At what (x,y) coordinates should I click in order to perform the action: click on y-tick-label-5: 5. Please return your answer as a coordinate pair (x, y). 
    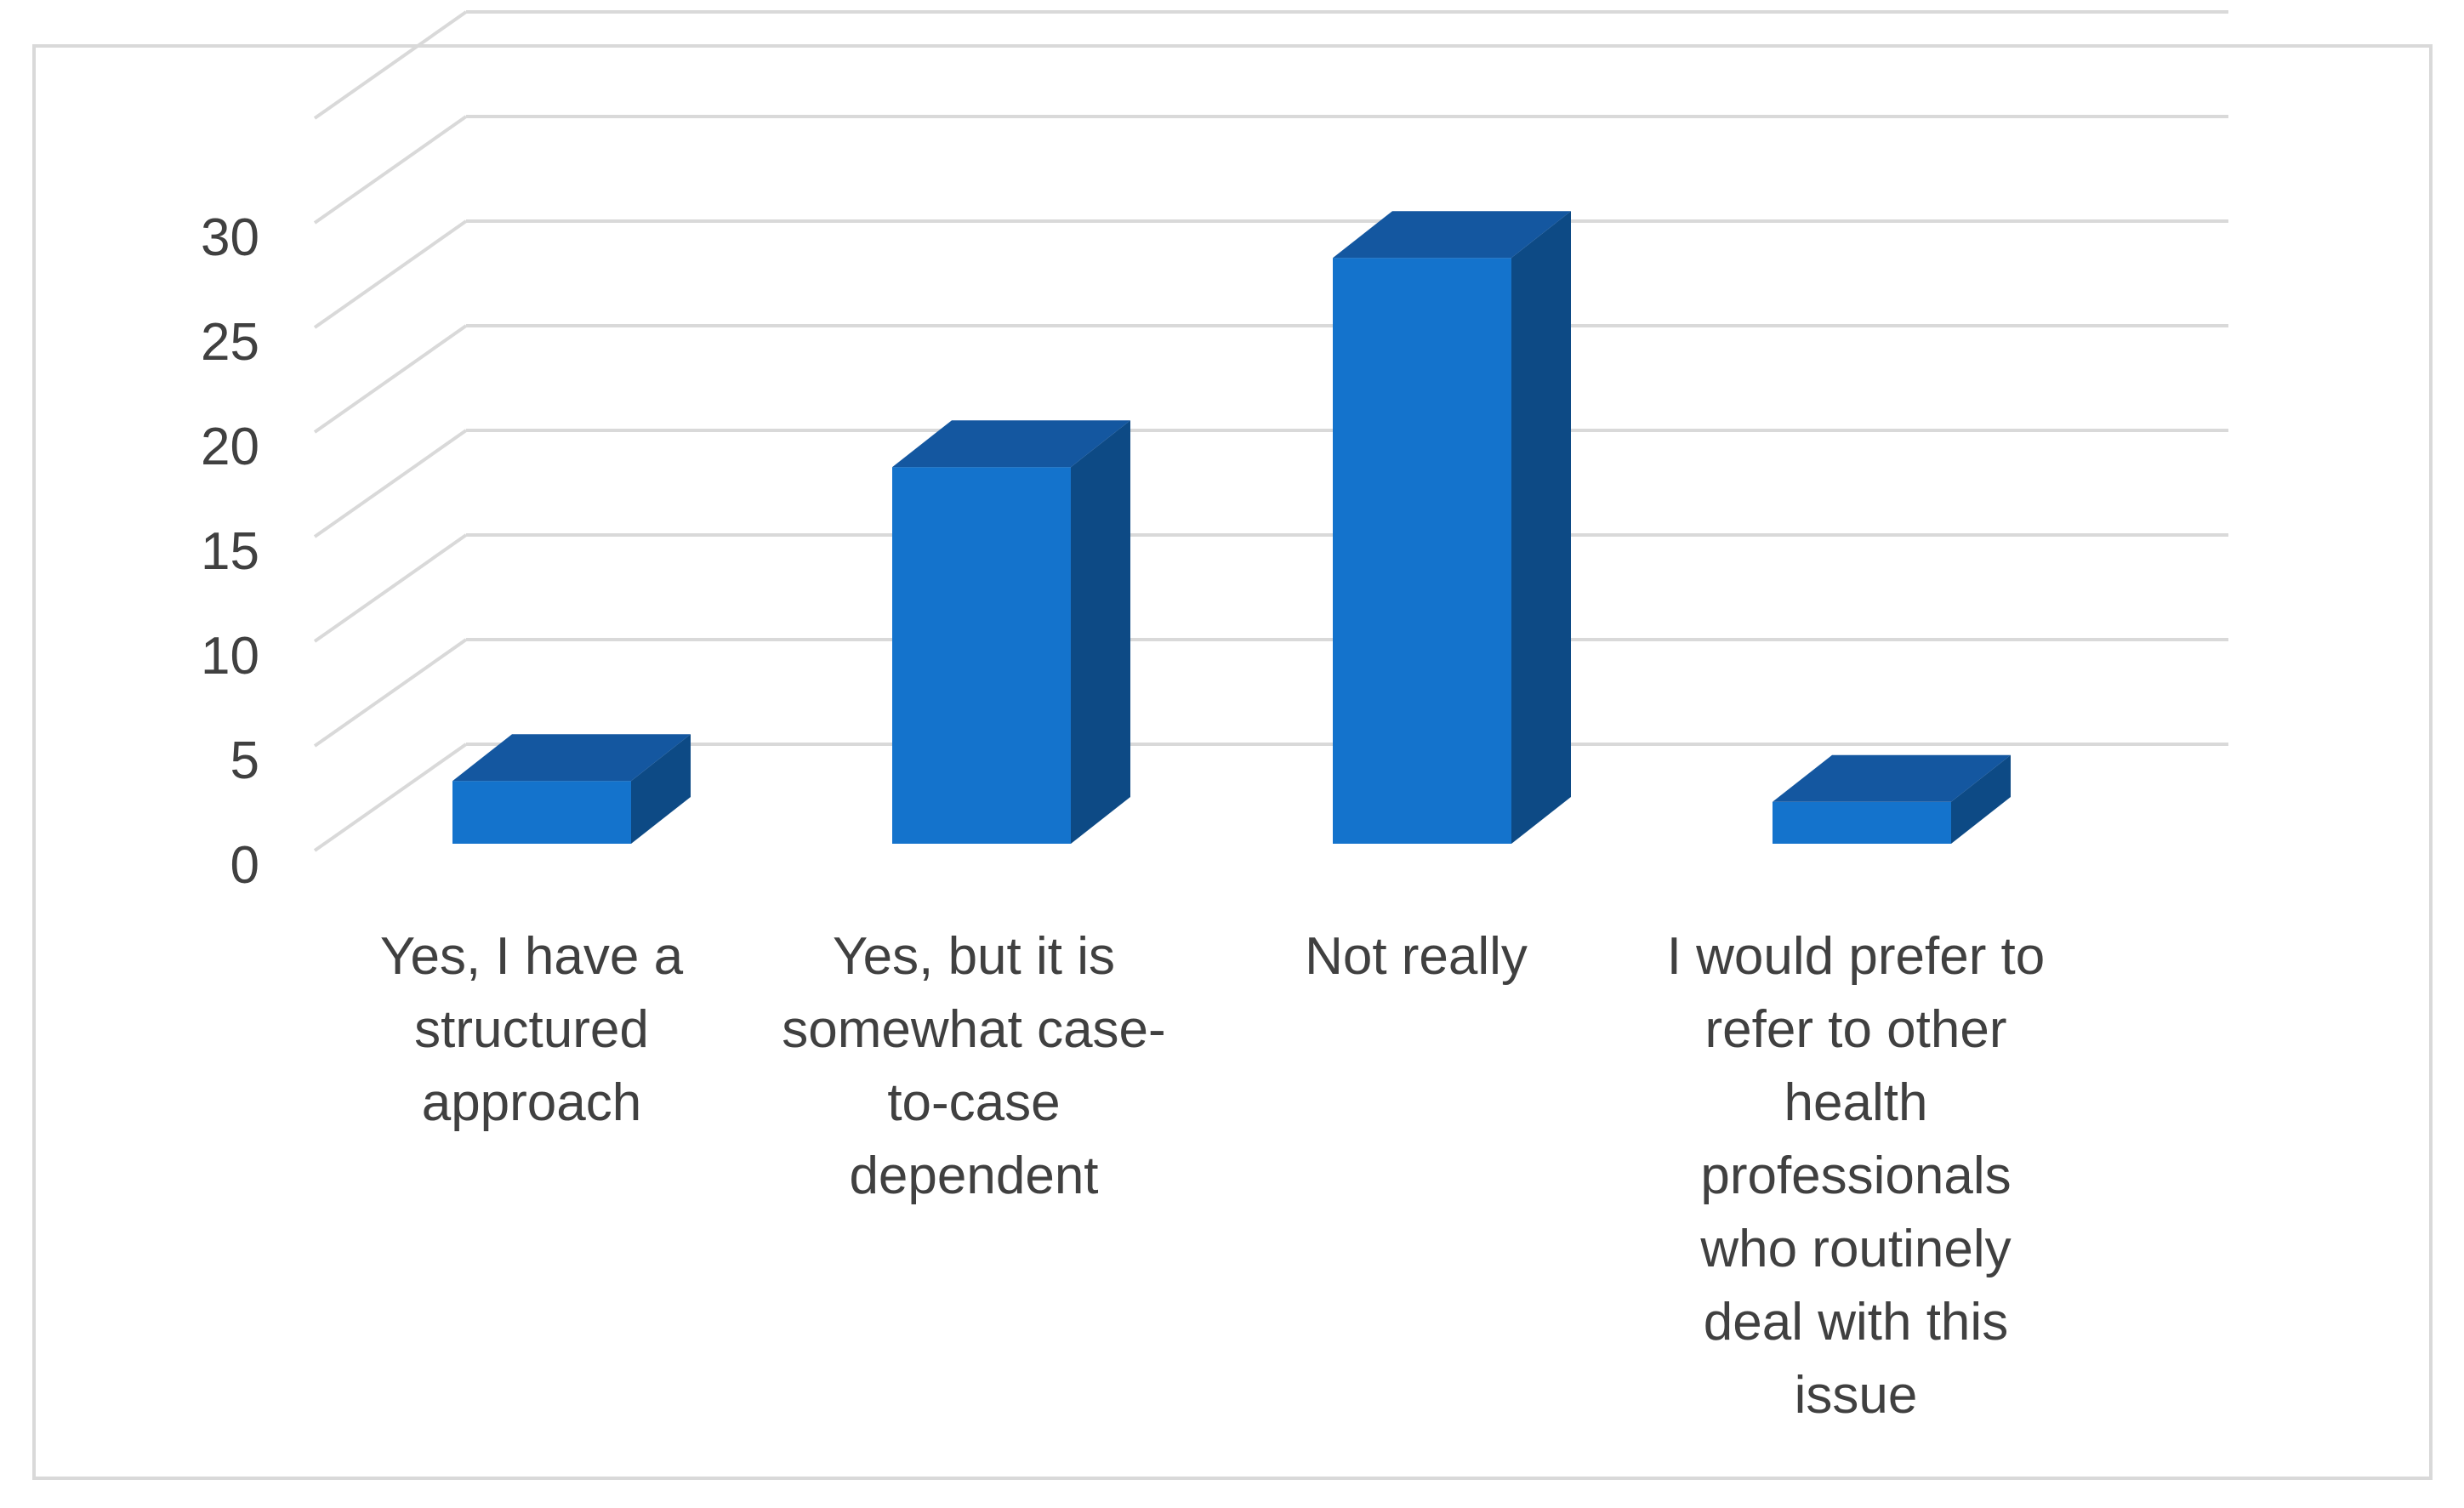
    Looking at the image, I should click on (244, 760).